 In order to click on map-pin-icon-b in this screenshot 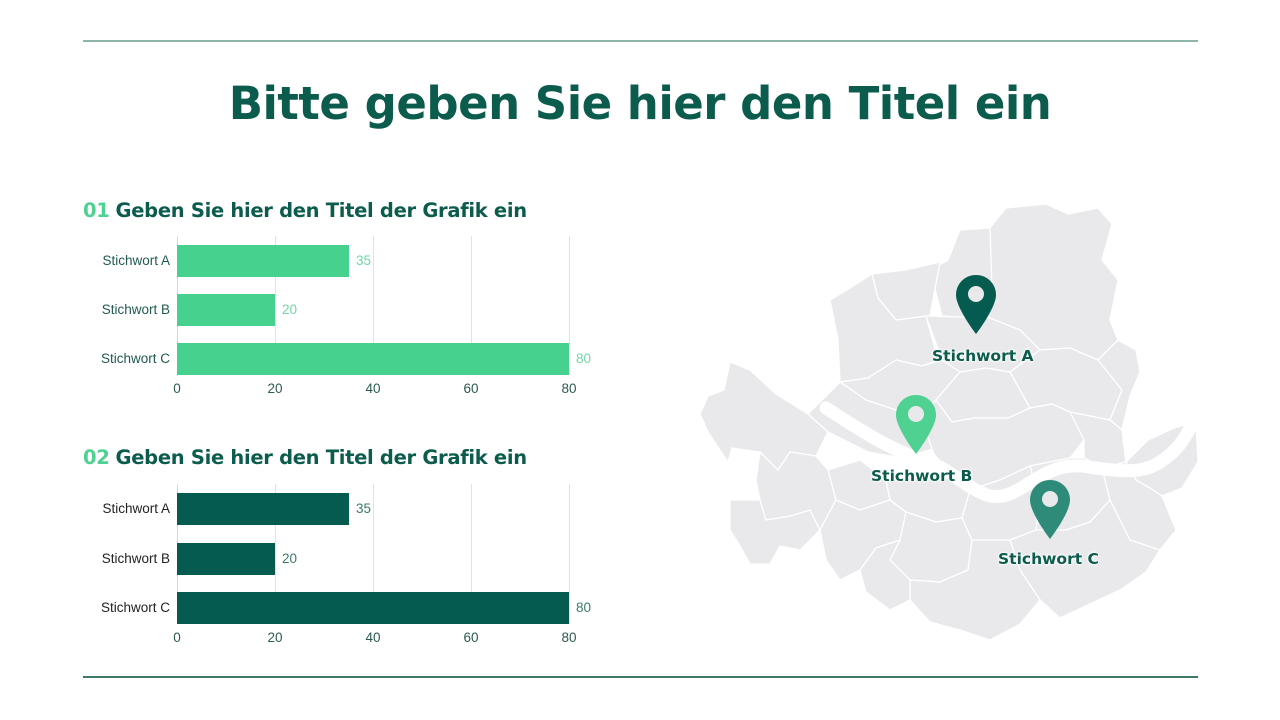, I will do `click(916, 425)`.